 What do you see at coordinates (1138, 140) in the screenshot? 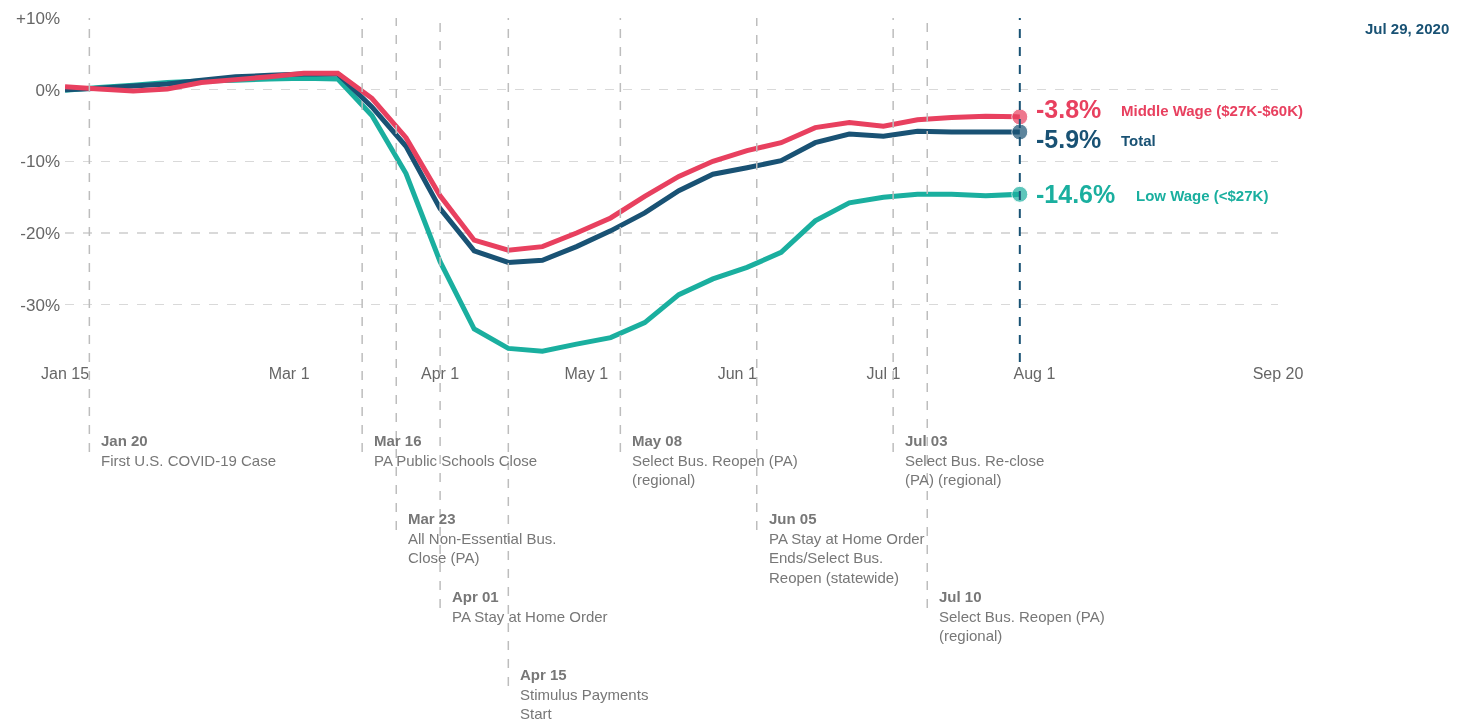
I see `text: Total` at bounding box center [1138, 140].